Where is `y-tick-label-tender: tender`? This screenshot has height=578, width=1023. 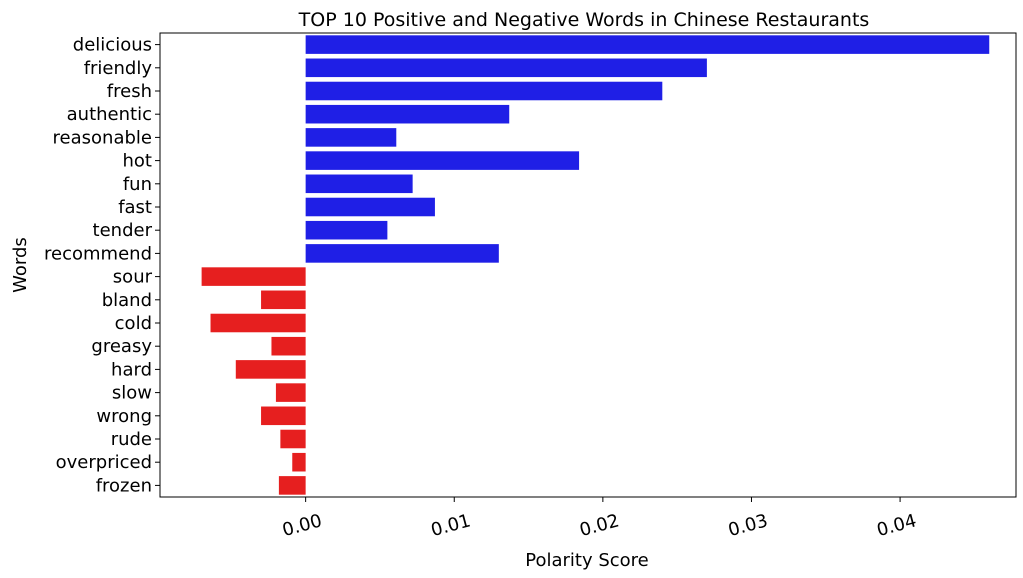
y-tick-label-tender: tender is located at coordinates (123, 230).